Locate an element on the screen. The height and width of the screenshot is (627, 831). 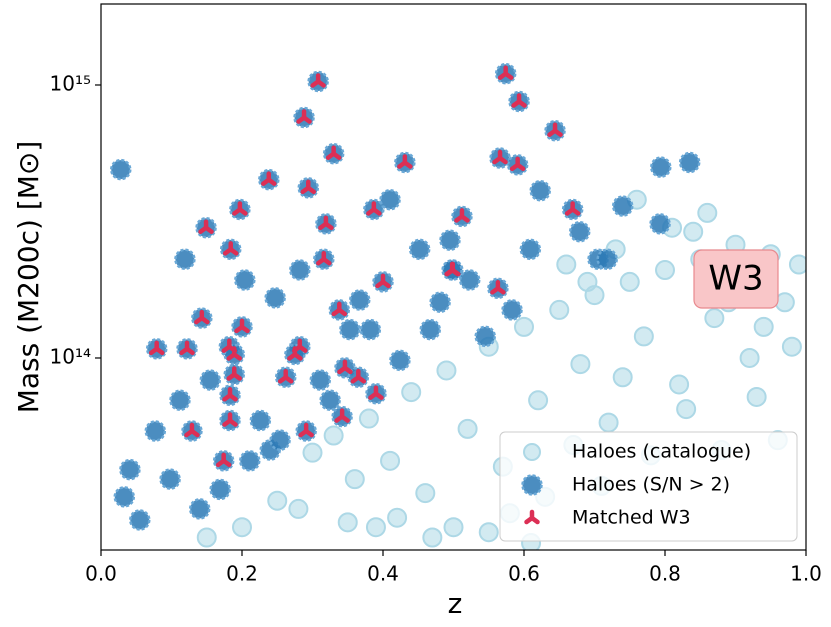
annotation: W3 is located at coordinates (736, 279).